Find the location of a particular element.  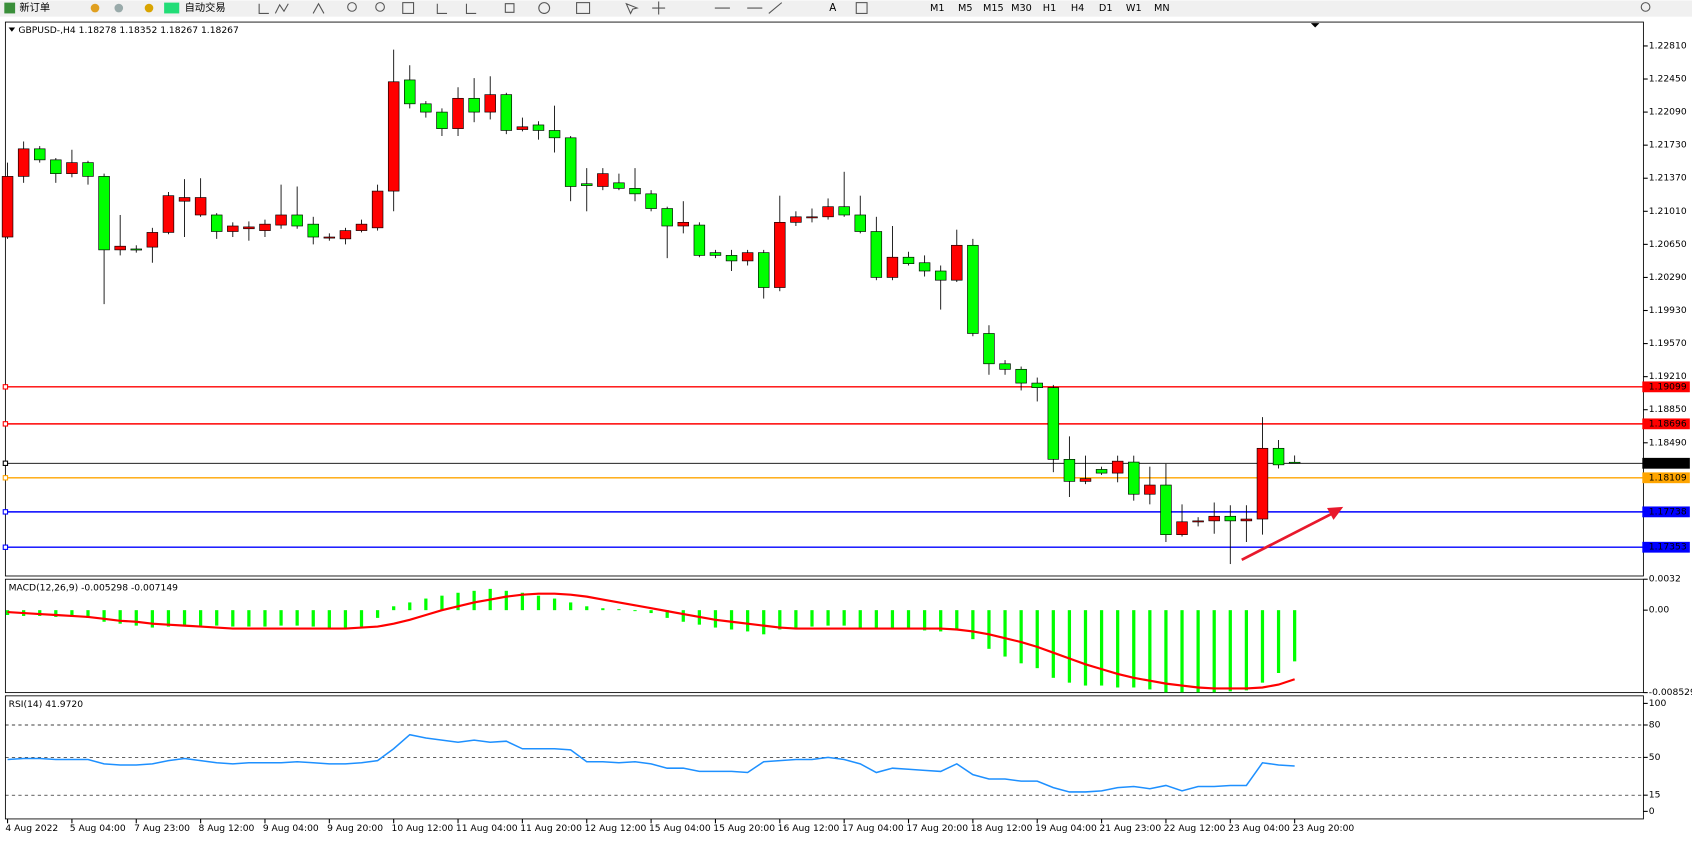

timeframes: M1 M5 M15 M30 H1 H4 D1 W1 MN is located at coordinates (1050, 8).